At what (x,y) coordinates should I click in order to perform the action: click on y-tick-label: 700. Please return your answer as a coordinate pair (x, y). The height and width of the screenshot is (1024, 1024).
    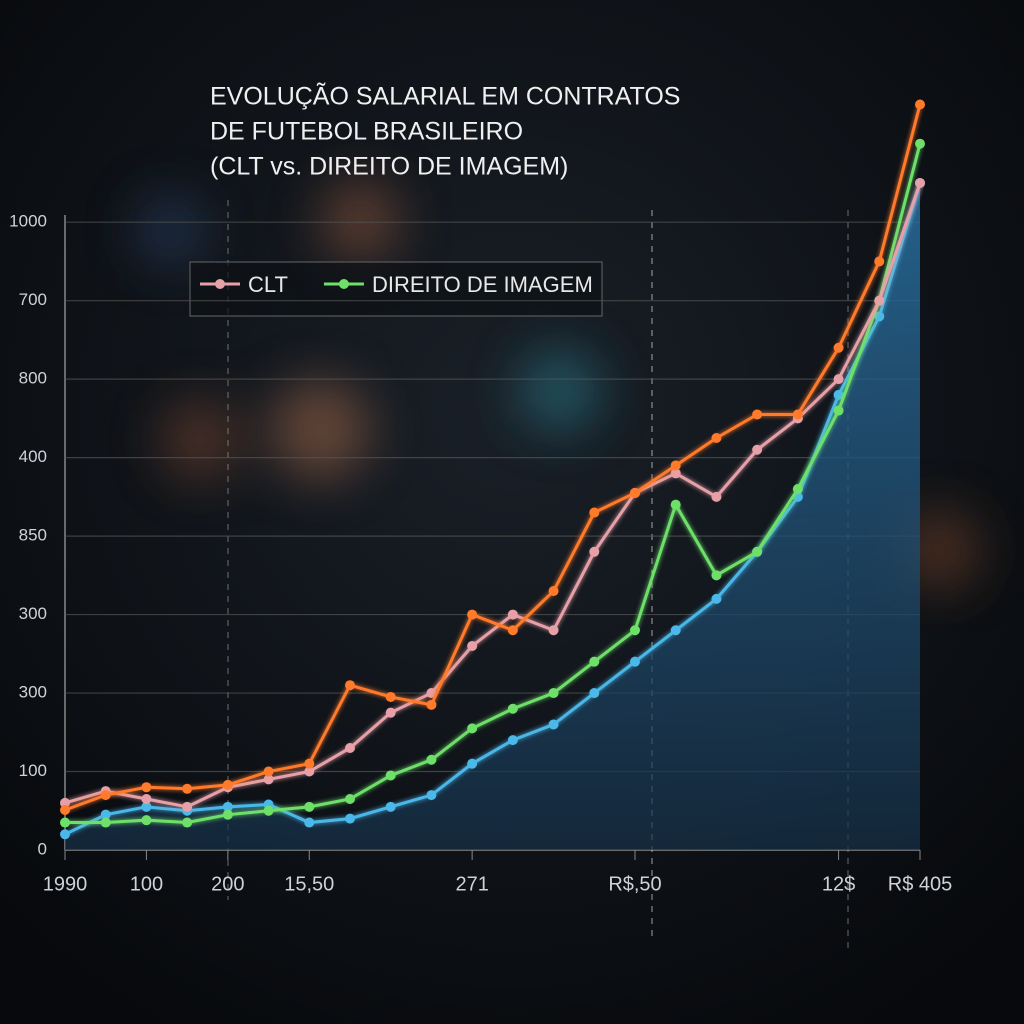
    Looking at the image, I should click on (33, 299).